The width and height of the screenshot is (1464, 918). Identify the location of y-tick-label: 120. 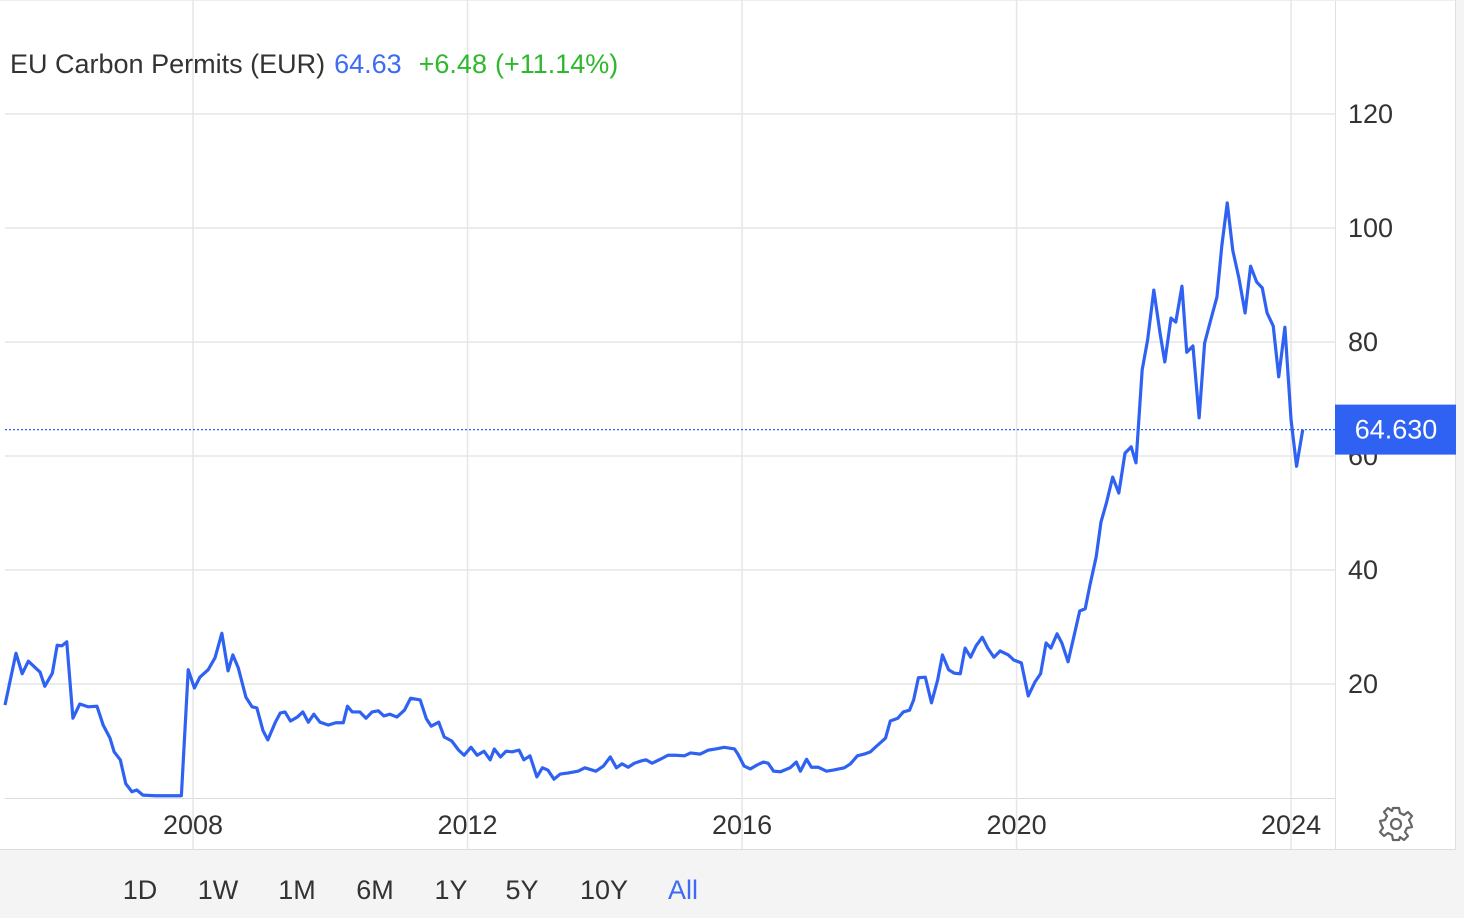
(1370, 114).